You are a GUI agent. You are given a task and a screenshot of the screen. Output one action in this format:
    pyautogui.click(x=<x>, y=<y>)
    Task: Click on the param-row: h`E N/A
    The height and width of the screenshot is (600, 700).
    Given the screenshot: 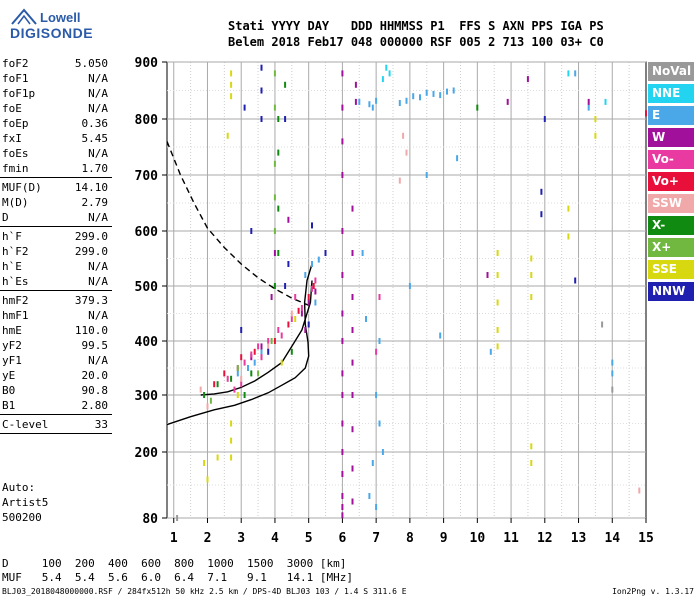 What is the action you would take?
    pyautogui.click(x=55, y=266)
    